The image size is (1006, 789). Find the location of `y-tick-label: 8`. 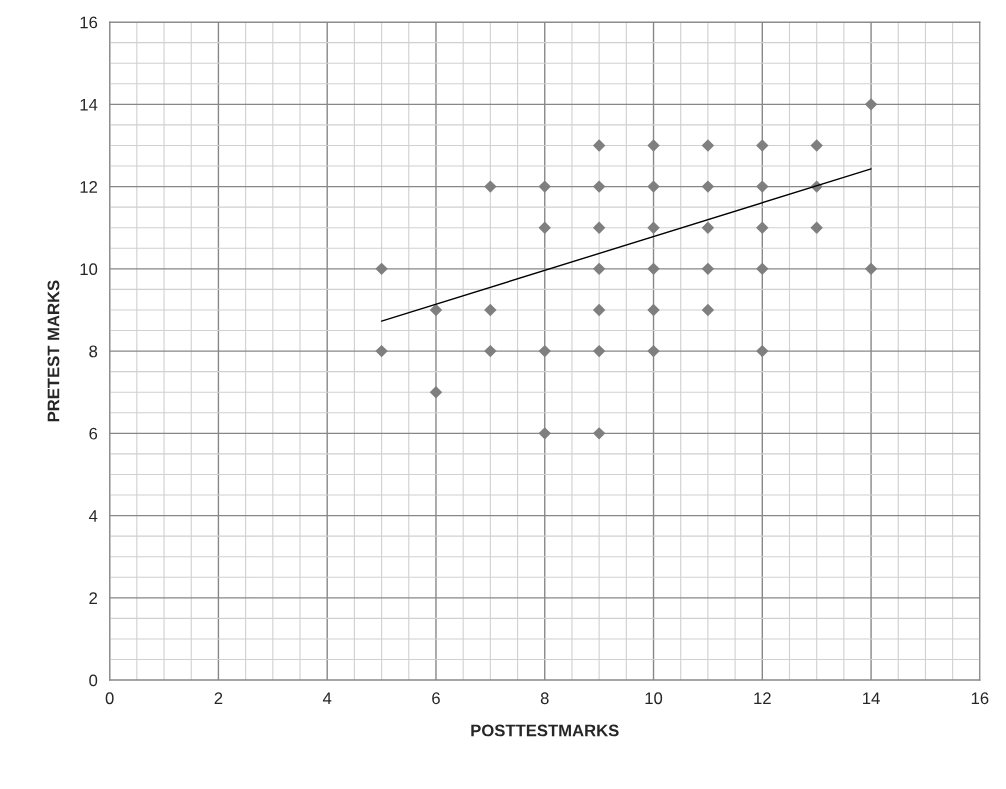

y-tick-label: 8 is located at coordinates (93, 351).